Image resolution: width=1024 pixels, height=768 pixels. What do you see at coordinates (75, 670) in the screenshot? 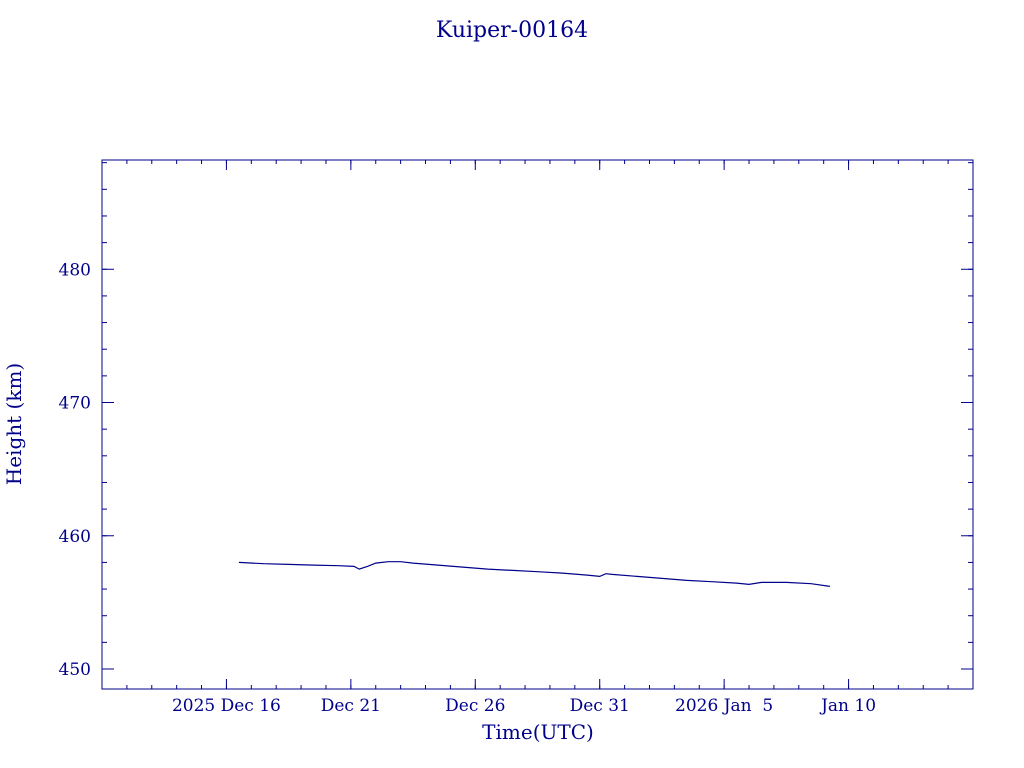
I see `y-tick-label: 450` at bounding box center [75, 670].